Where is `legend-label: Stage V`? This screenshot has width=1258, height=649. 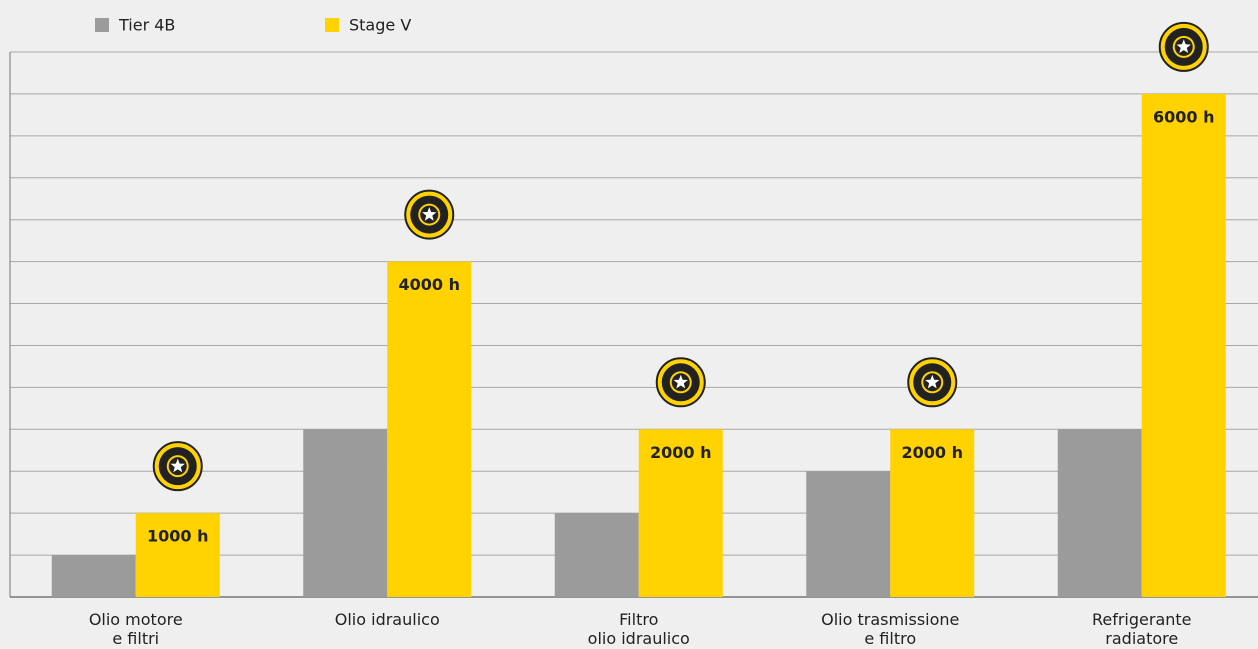
legend-label: Stage V is located at coordinates (380, 25).